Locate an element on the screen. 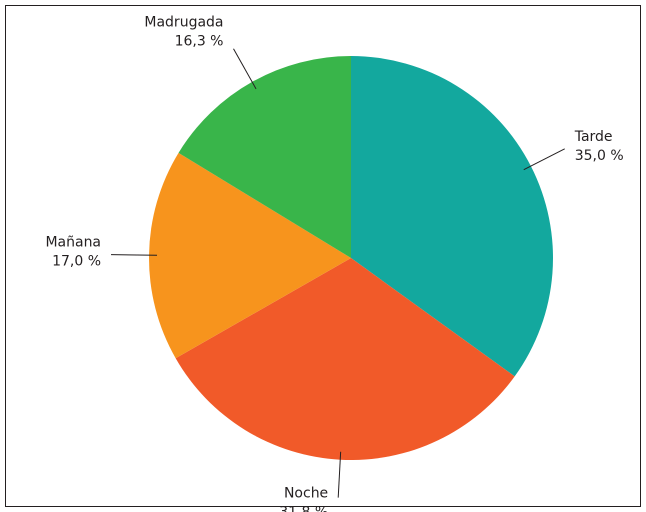 This screenshot has height=512, width=646. slice-value-label: 16,3 % is located at coordinates (199, 42).